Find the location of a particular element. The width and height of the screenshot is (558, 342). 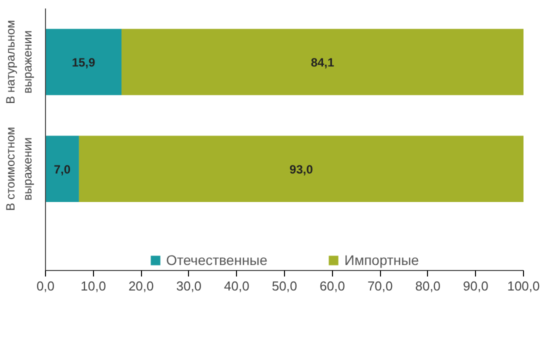

x-tick-label: 60,0 is located at coordinates (332, 286).